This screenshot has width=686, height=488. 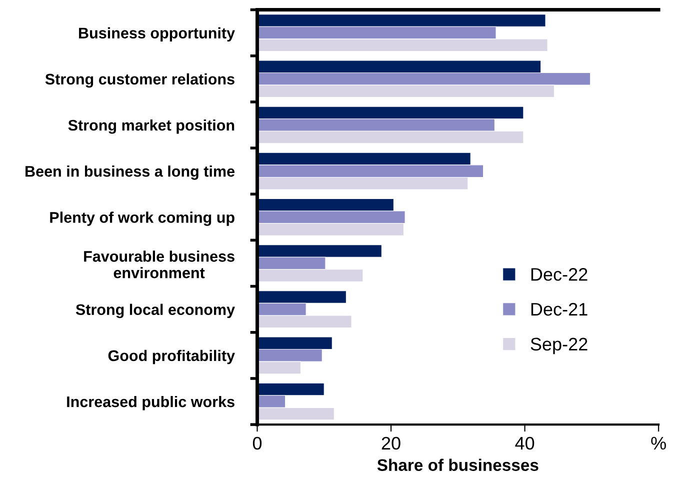 What do you see at coordinates (559, 309) in the screenshot?
I see `legend-label: Dec-21` at bounding box center [559, 309].